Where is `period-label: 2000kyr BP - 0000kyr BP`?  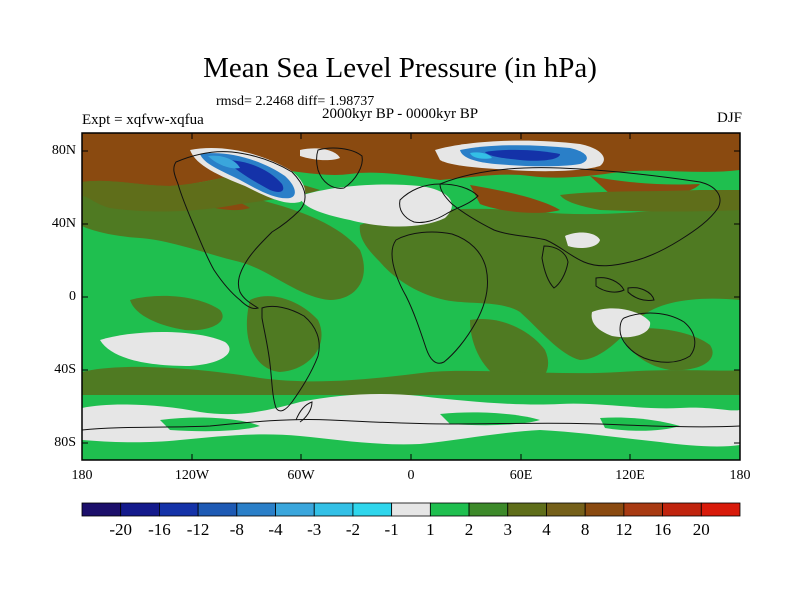 period-label: 2000kyr BP - 0000kyr BP is located at coordinates (400, 114).